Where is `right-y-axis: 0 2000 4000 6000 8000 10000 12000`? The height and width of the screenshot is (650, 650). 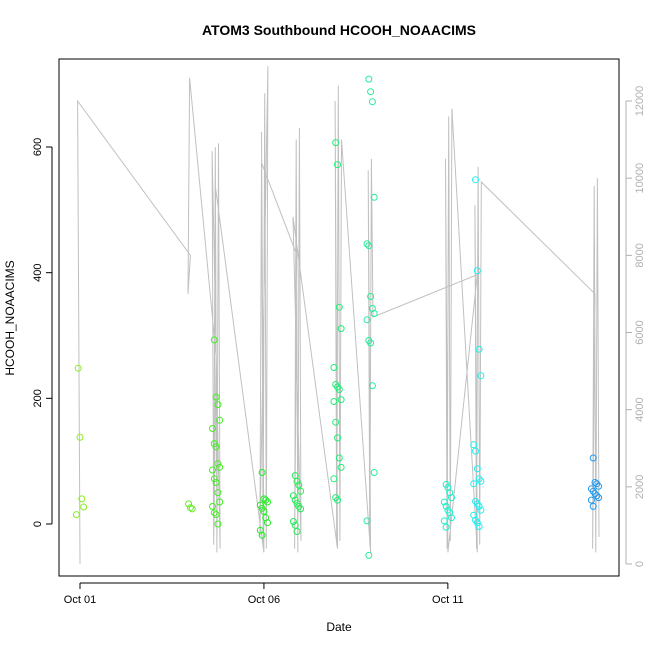
right-y-axis: 0 2000 4000 6000 8000 10000 12000 is located at coordinates (635, 326).